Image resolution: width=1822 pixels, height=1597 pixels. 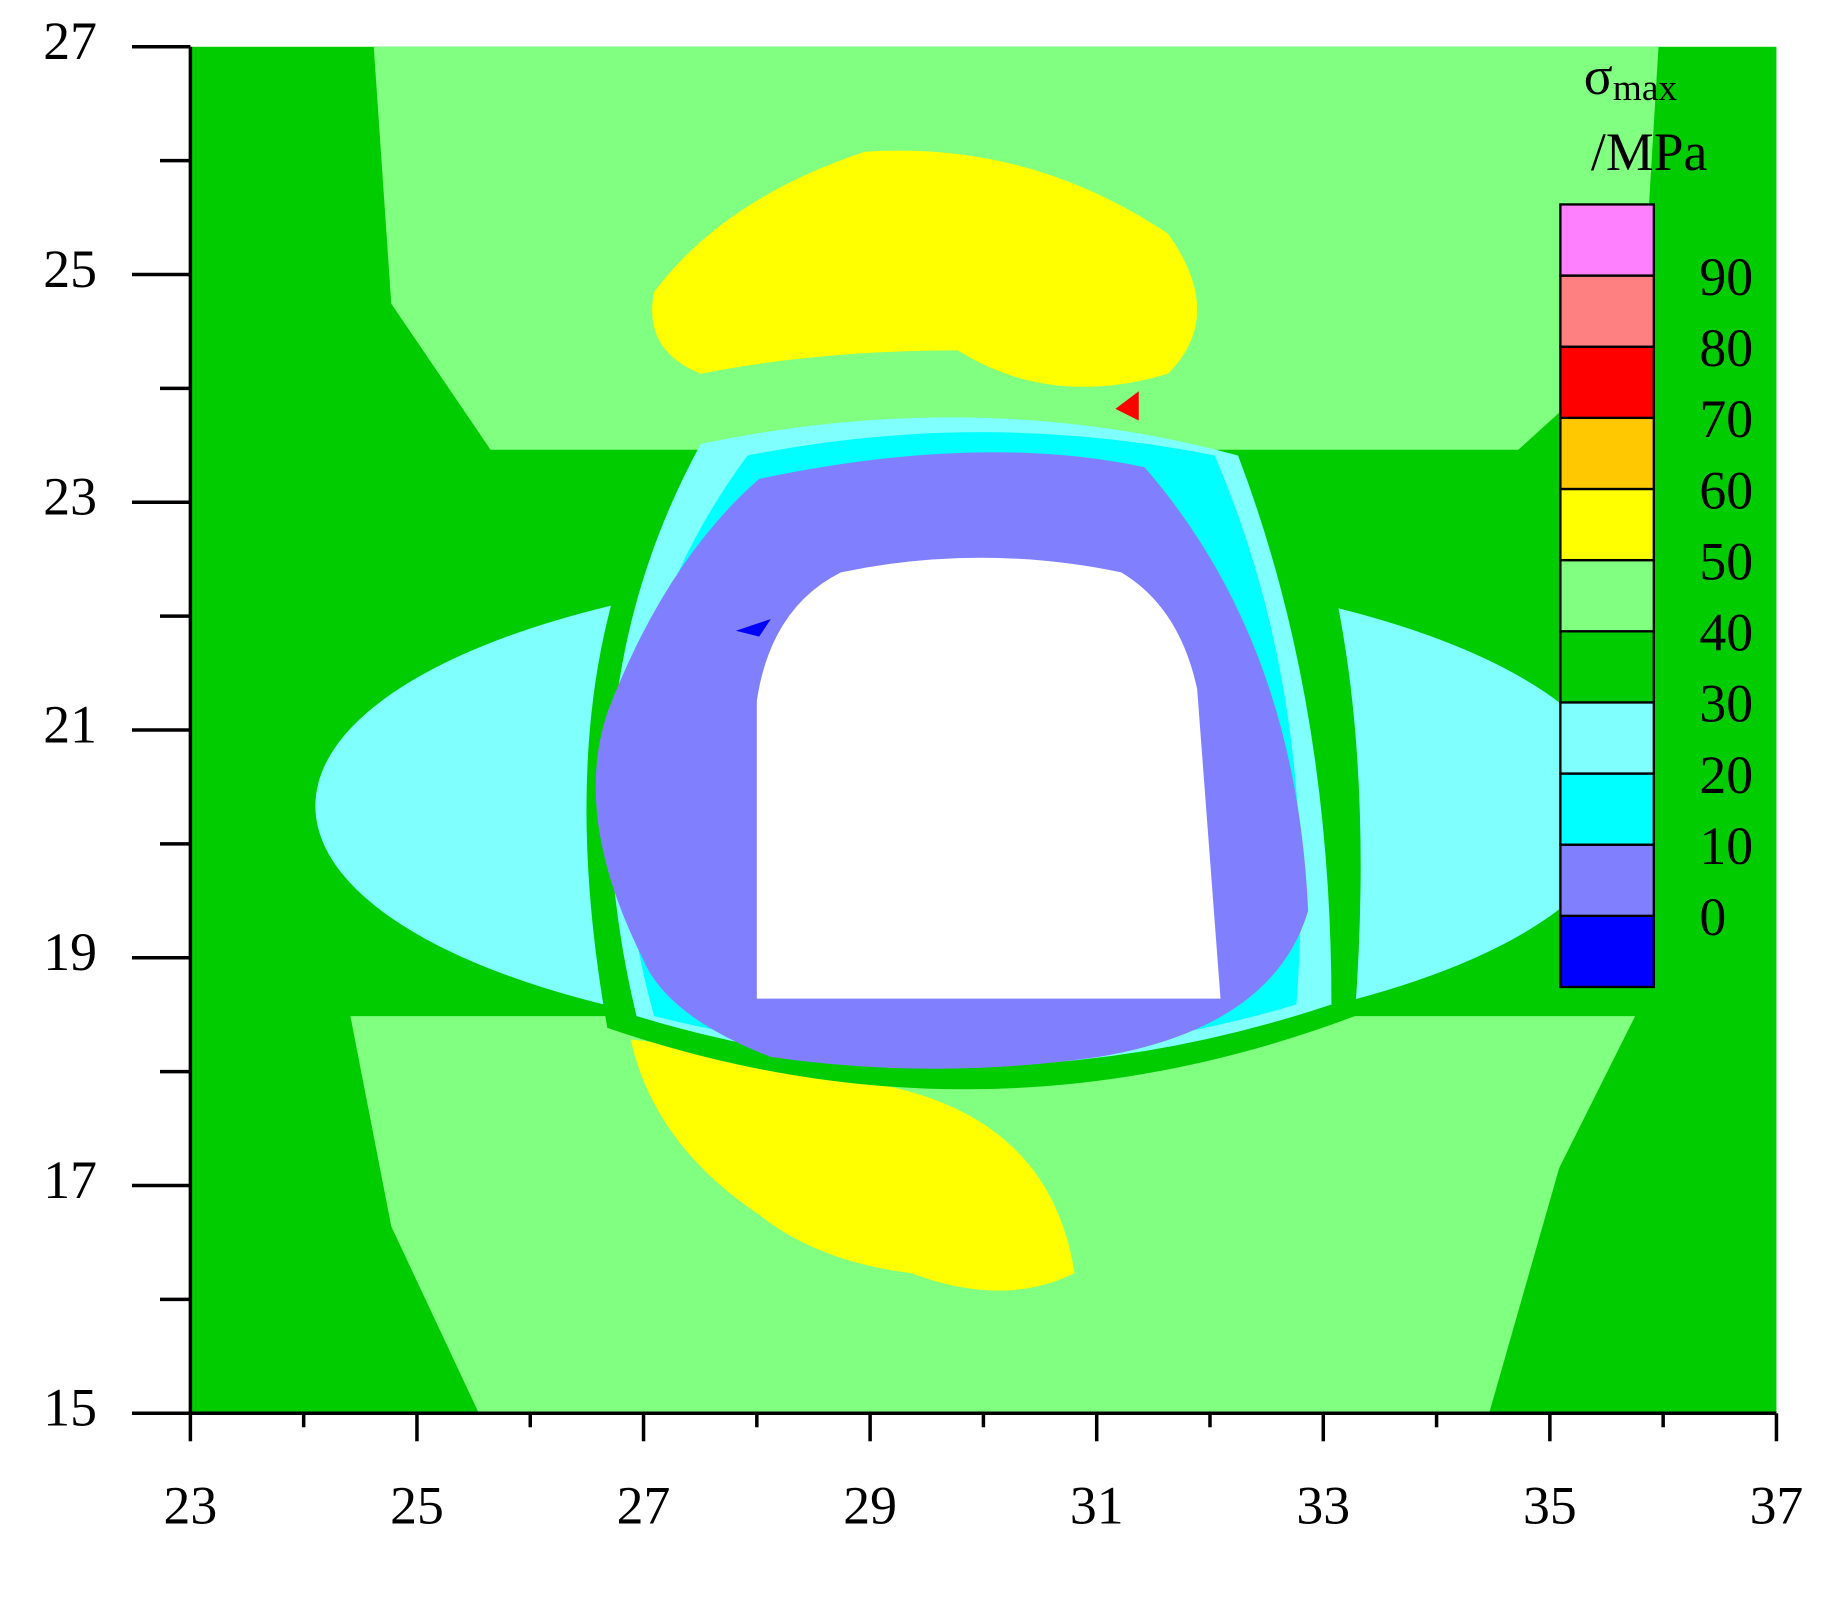 I want to click on colorbar-label: 70, so click(x=1726, y=419).